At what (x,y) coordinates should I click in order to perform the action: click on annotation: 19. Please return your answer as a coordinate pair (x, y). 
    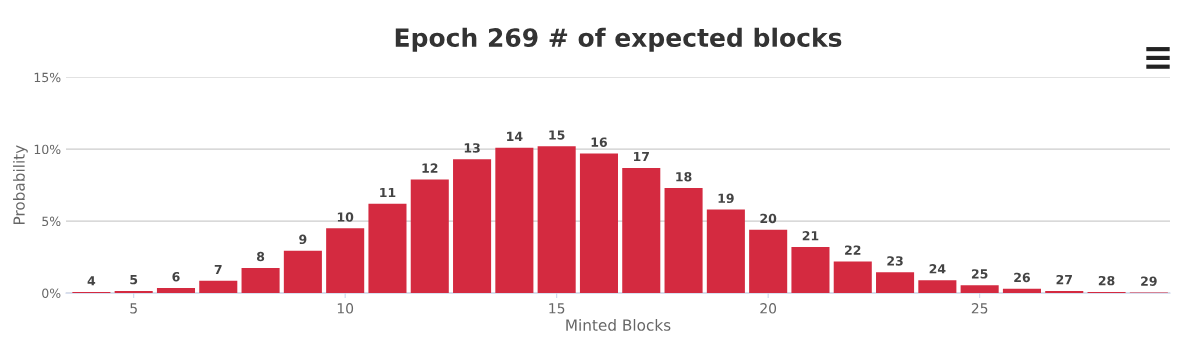
    Looking at the image, I should click on (726, 198).